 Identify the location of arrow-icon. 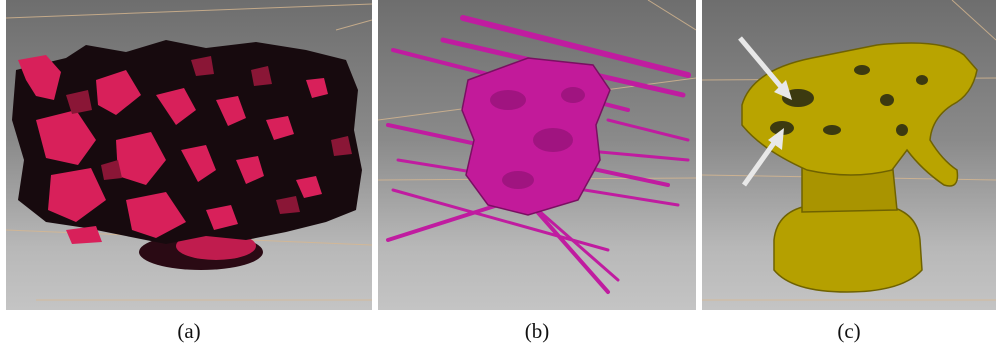
(765, 111).